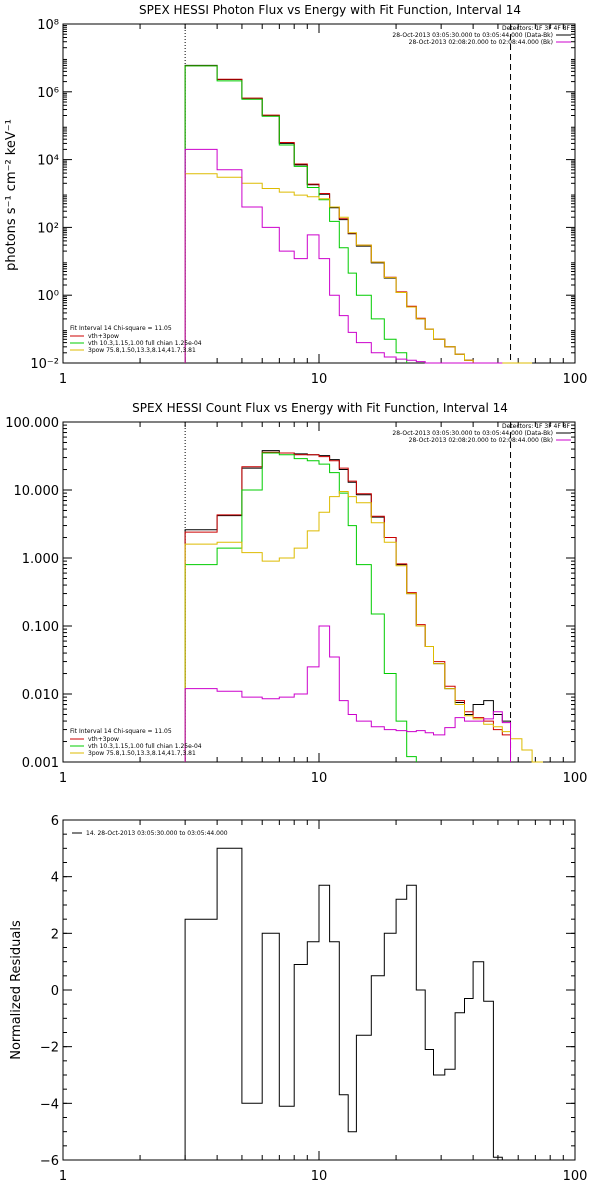  I want to click on residuals-series-group, so click(343, 1003).